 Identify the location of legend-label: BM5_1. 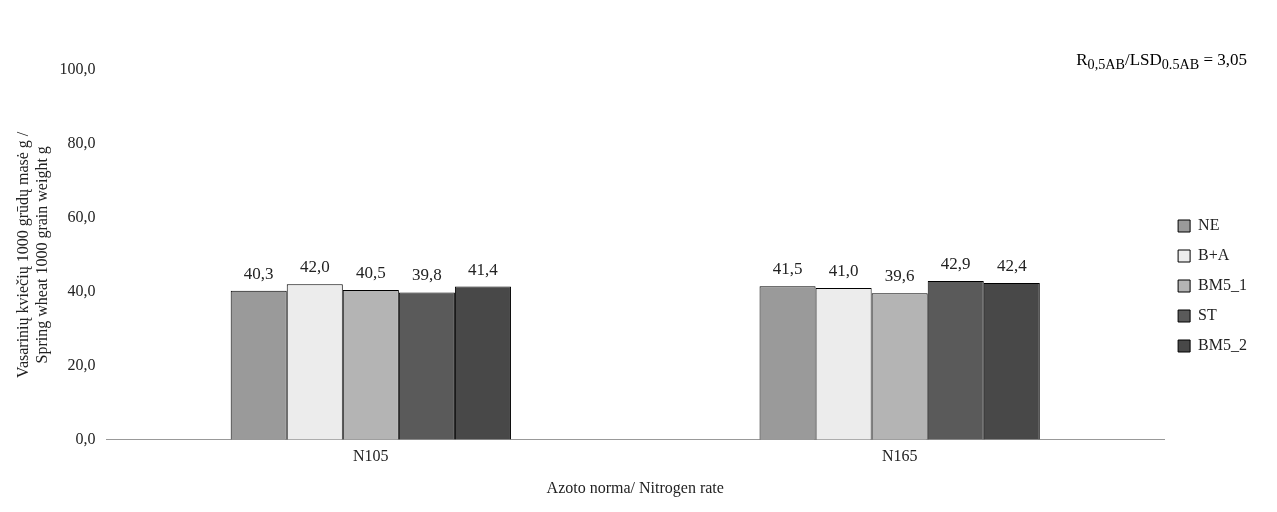
(1223, 285).